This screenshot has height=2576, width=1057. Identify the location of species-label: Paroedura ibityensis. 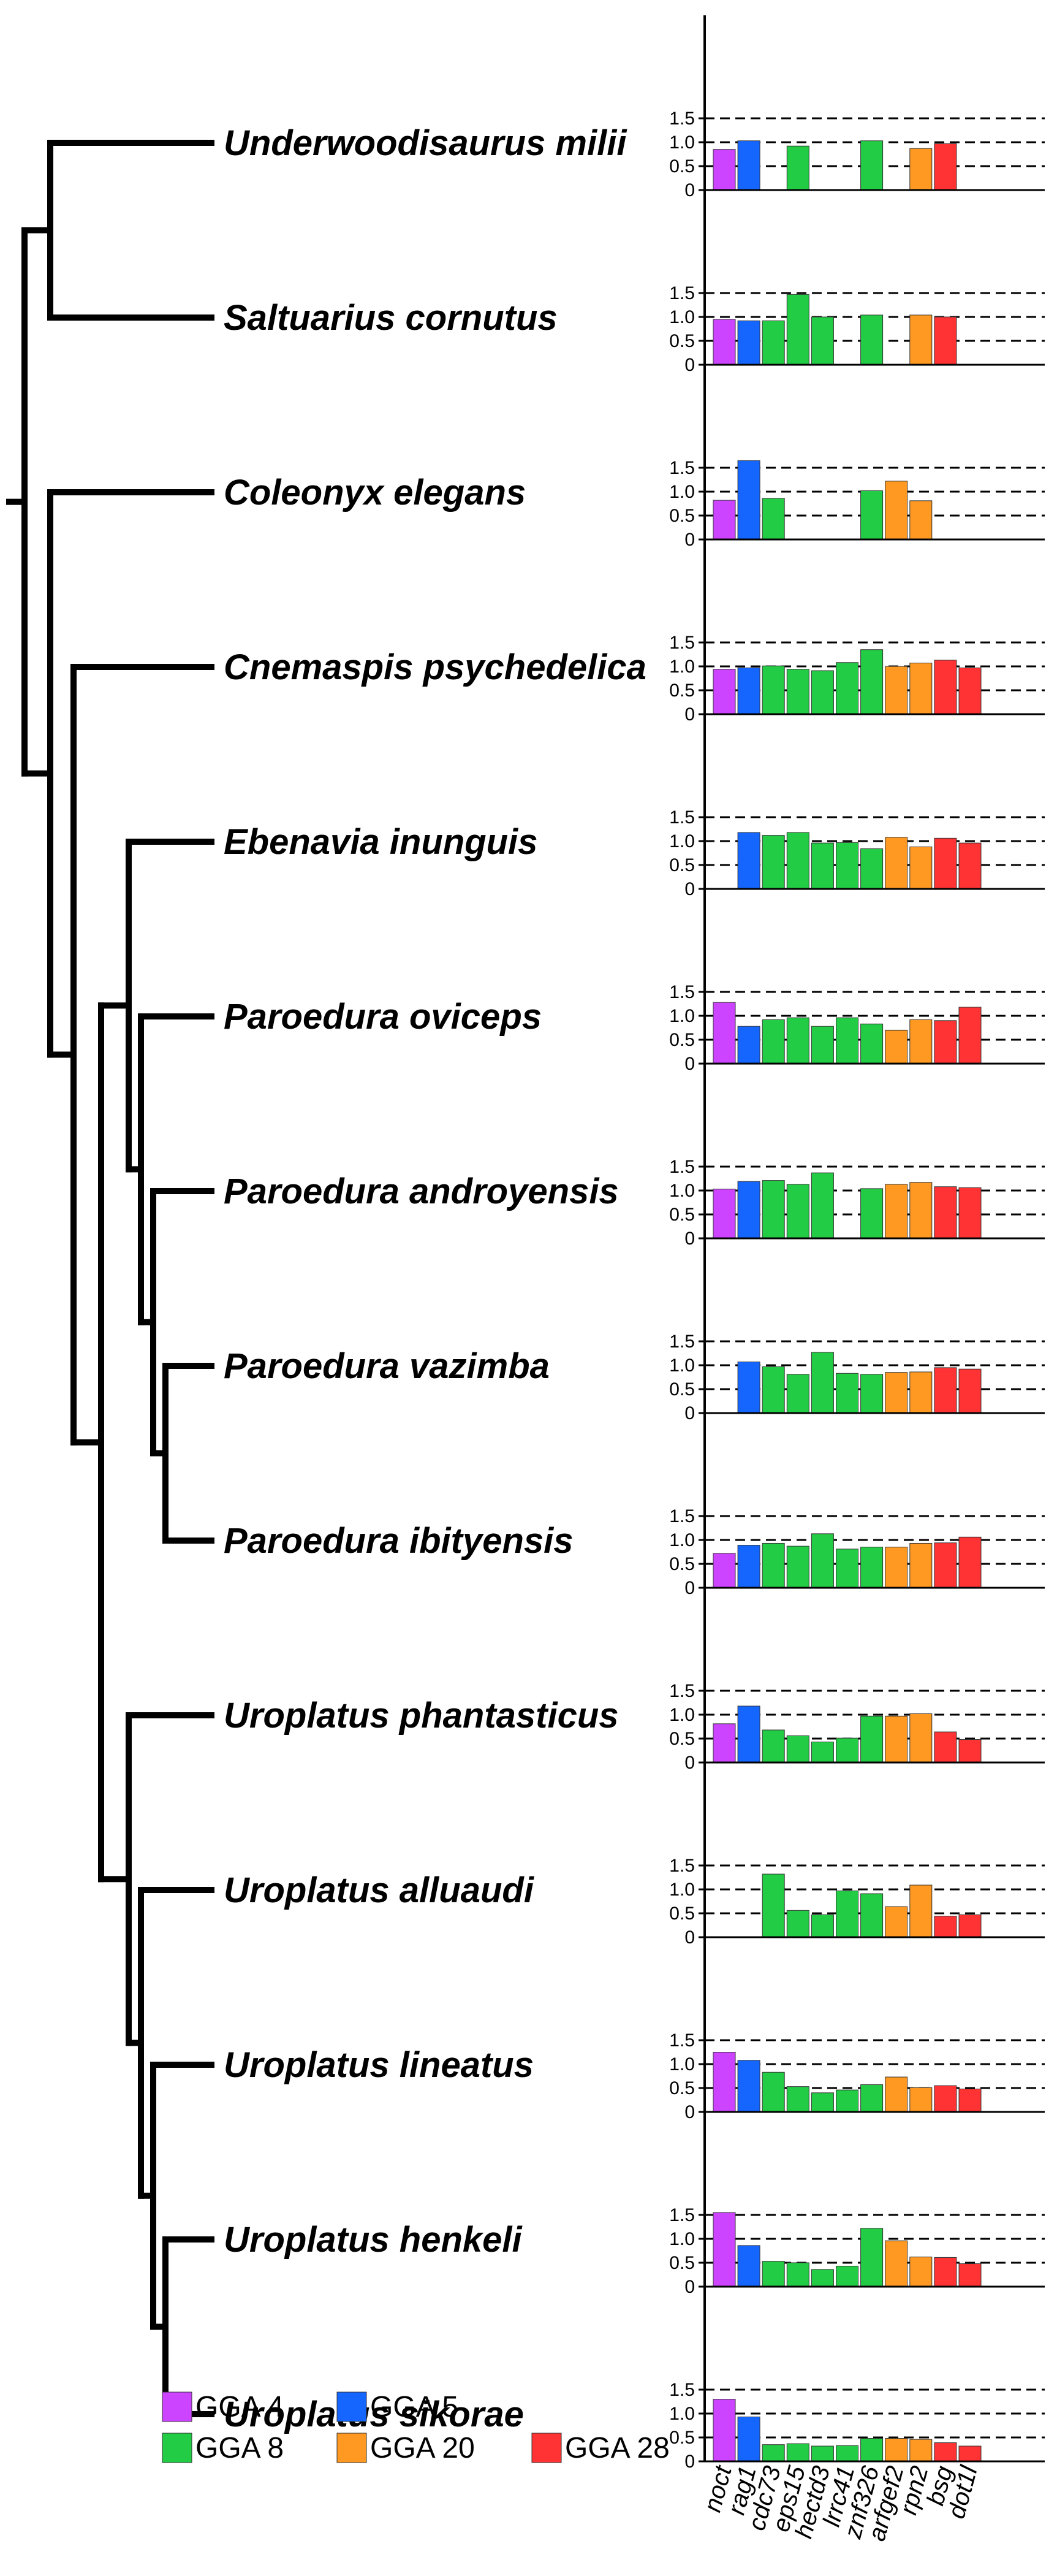
(399, 1541).